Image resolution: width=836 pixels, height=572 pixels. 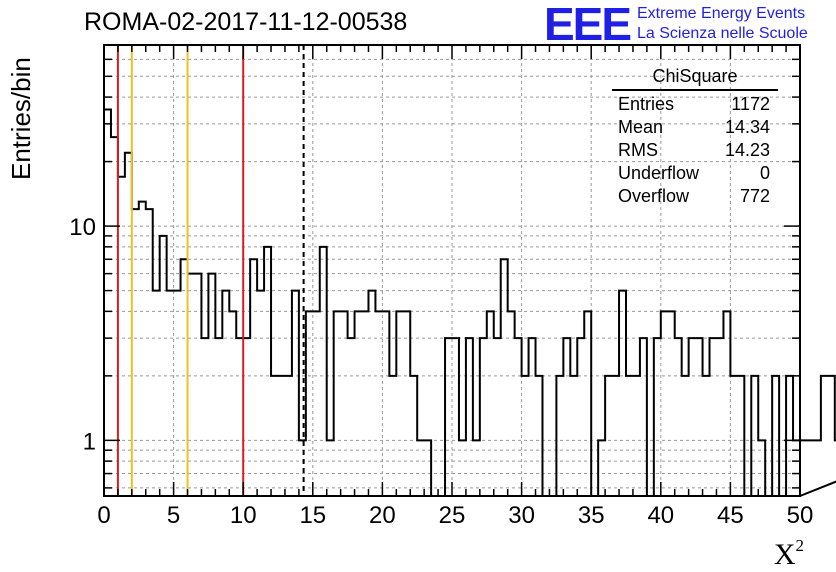 I want to click on y-tick-label: 1, so click(x=89, y=441).